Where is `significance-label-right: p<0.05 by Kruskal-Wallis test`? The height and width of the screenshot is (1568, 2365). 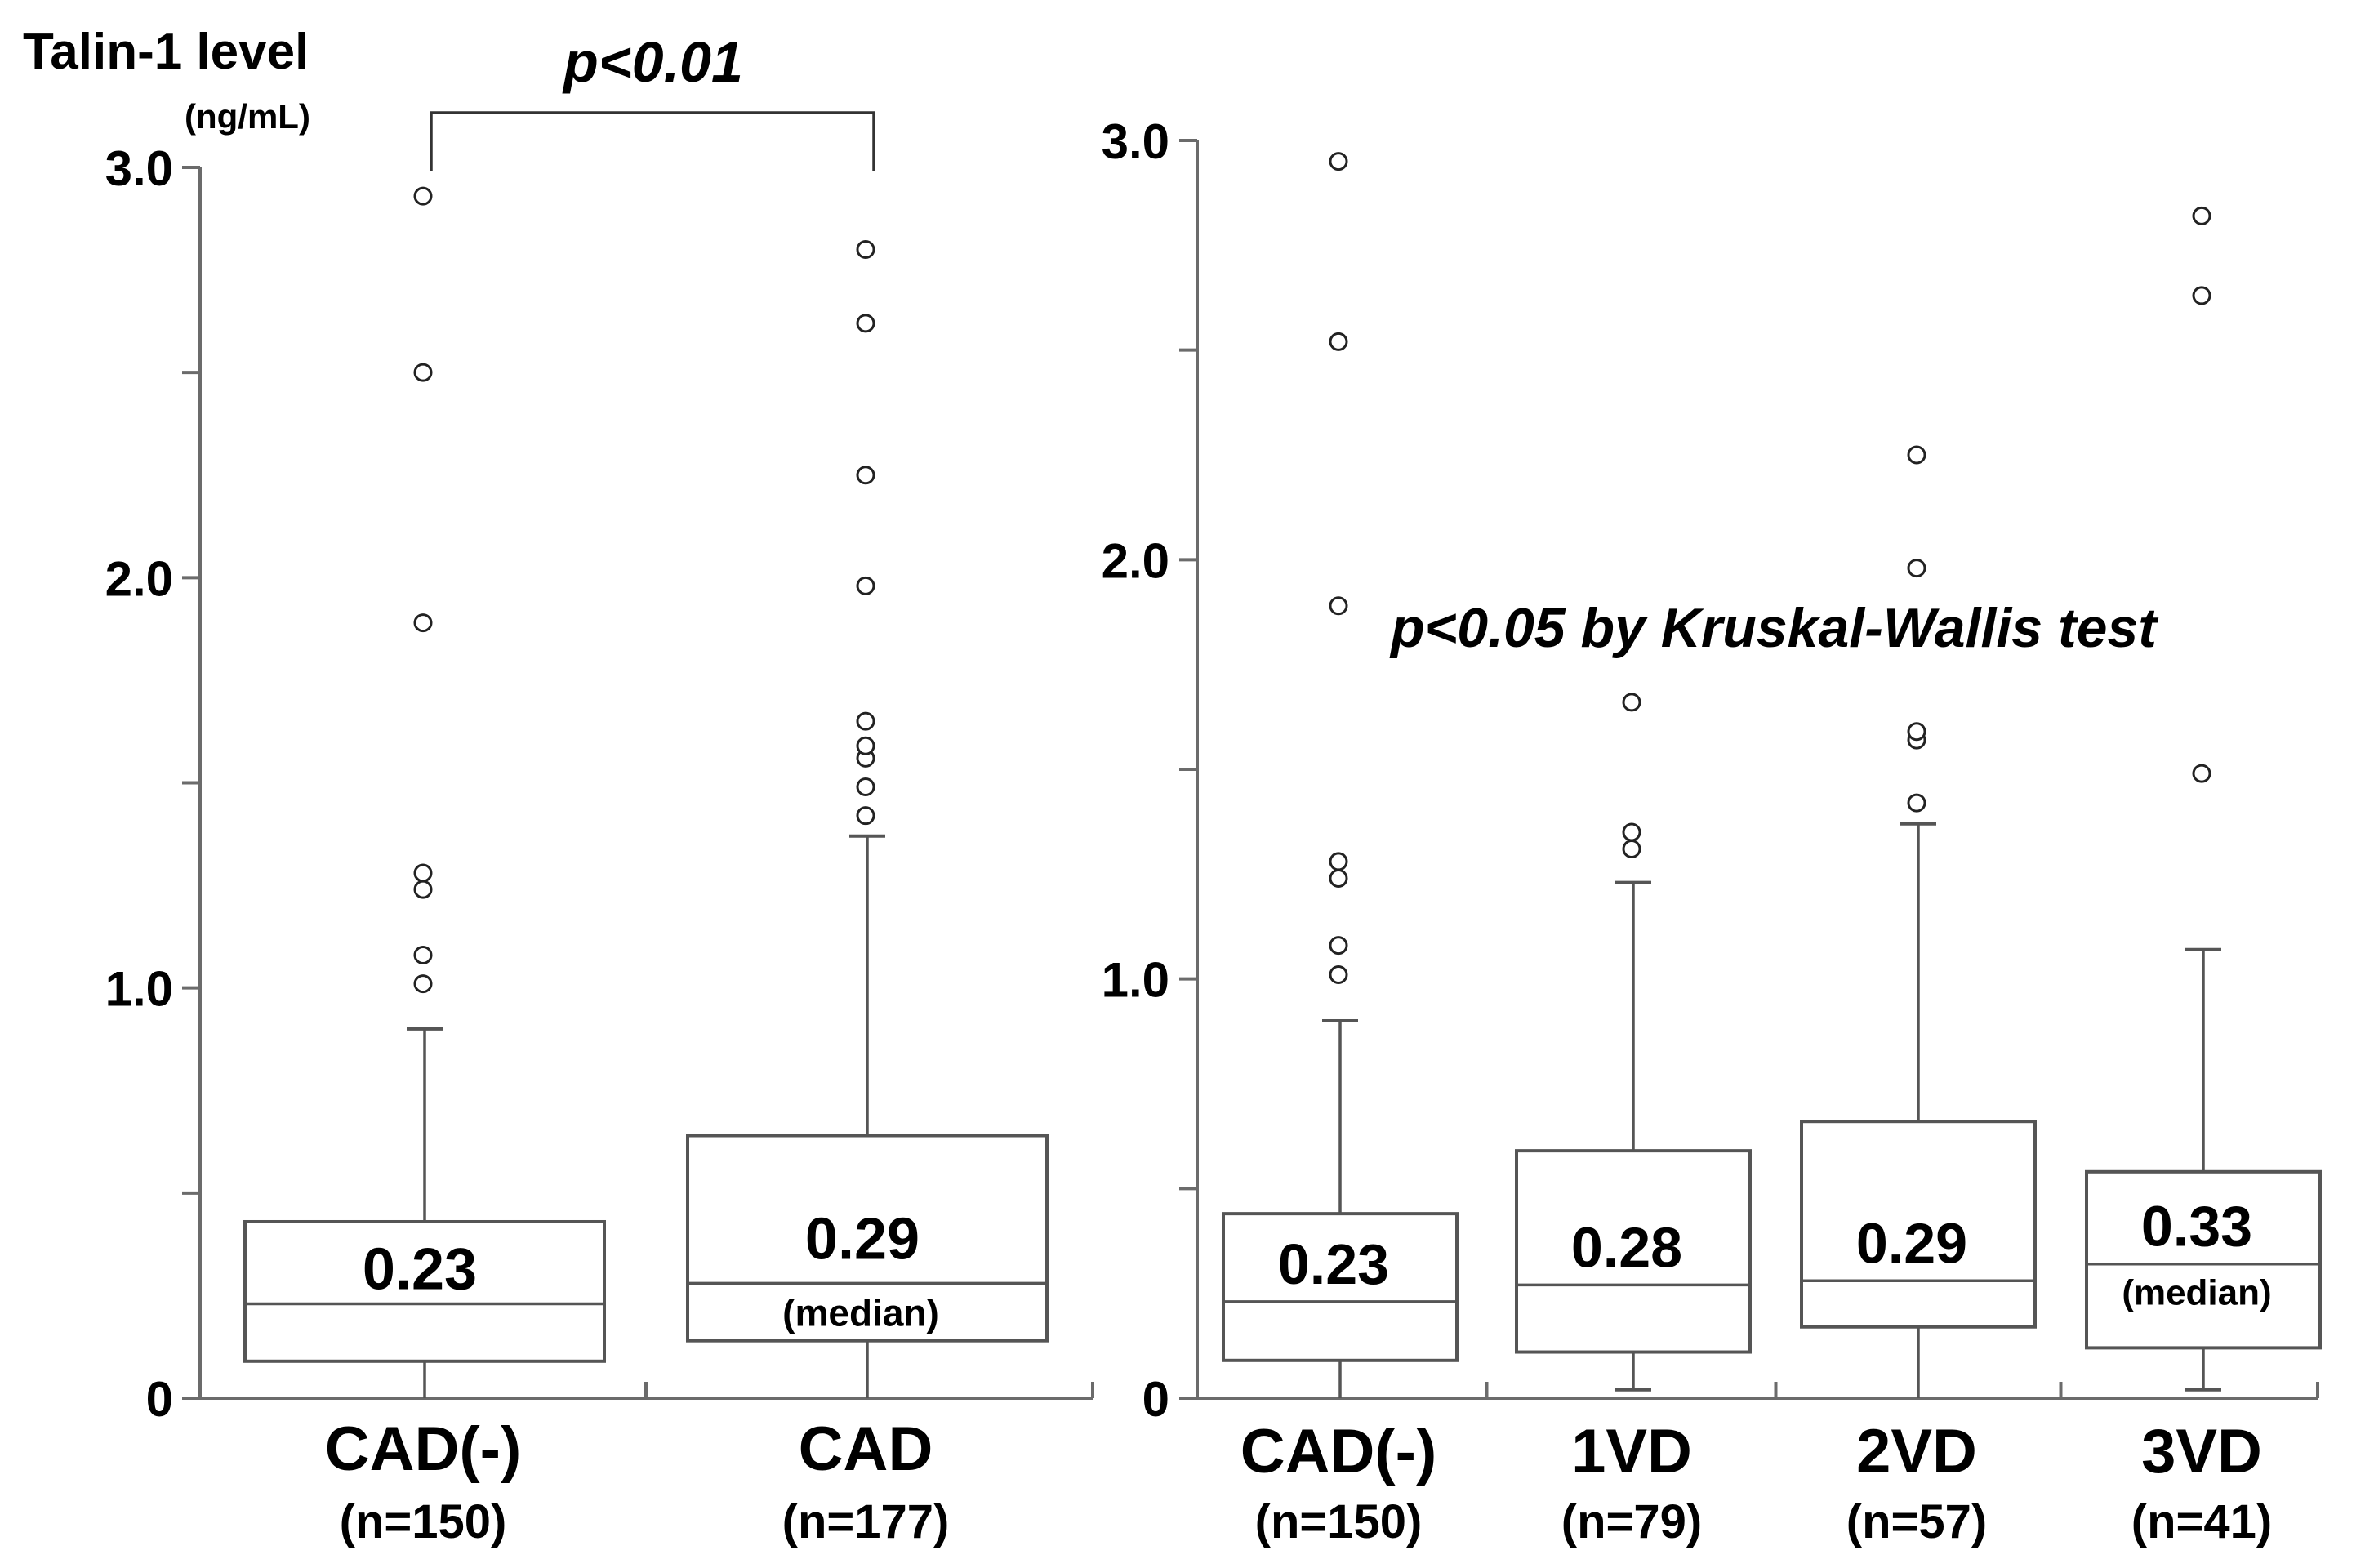
significance-label-right: p<0.05 by Kruskal-Wallis test is located at coordinates (1773, 628).